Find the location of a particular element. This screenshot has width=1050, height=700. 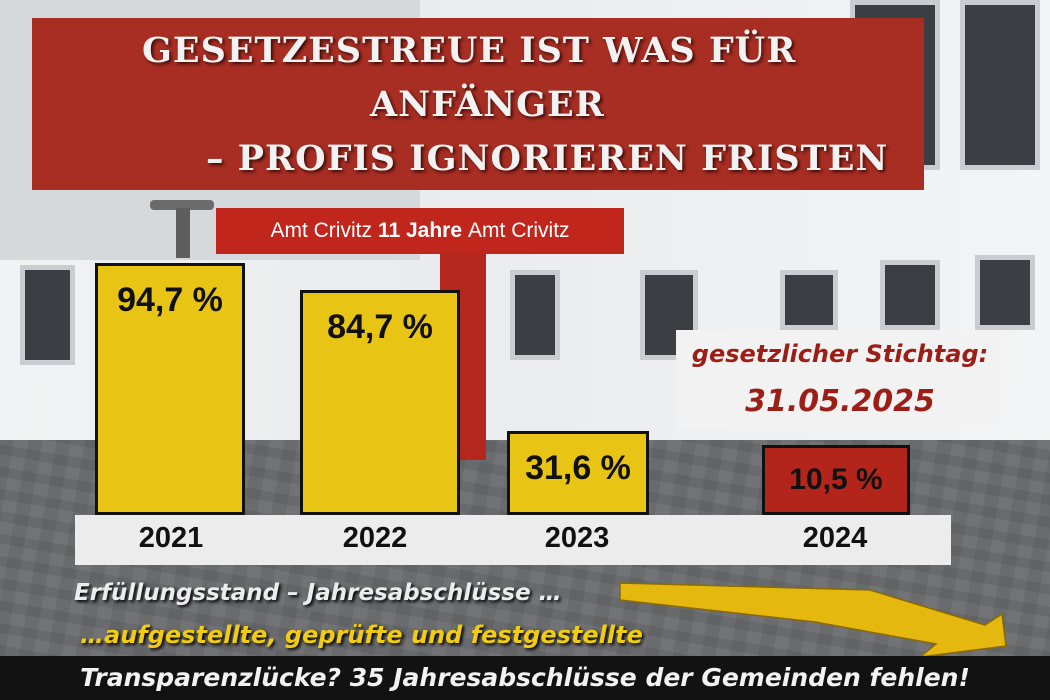

building-sign: Amt Crivitz 11 Jahre Amt Crivitz is located at coordinates (420, 231).